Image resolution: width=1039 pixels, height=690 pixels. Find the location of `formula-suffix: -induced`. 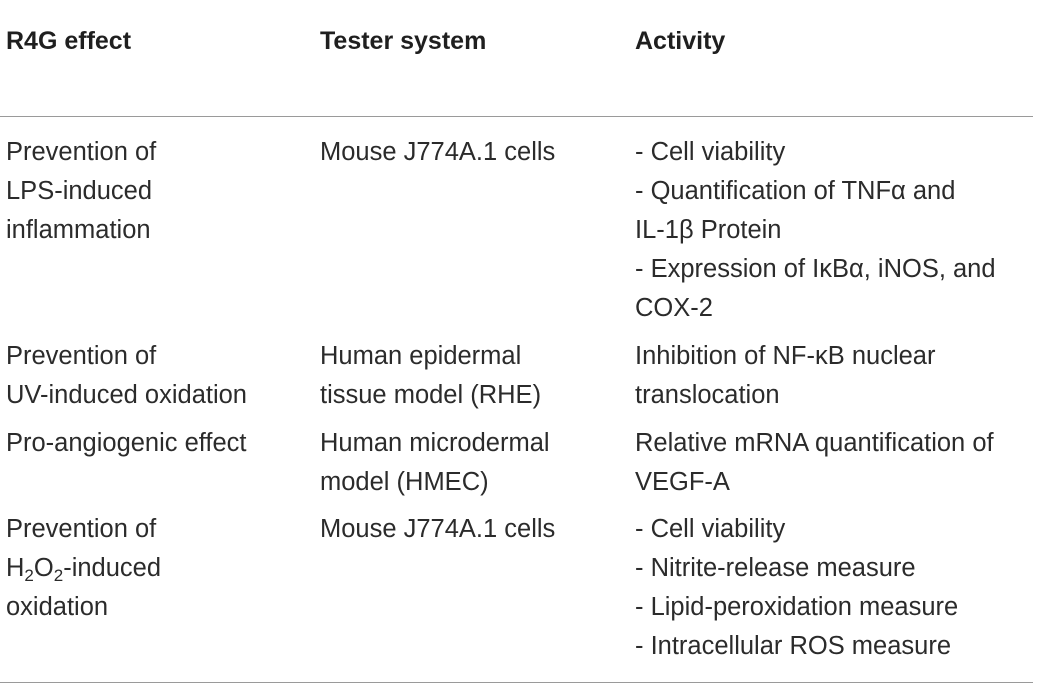

formula-suffix: -induced is located at coordinates (112, 568).